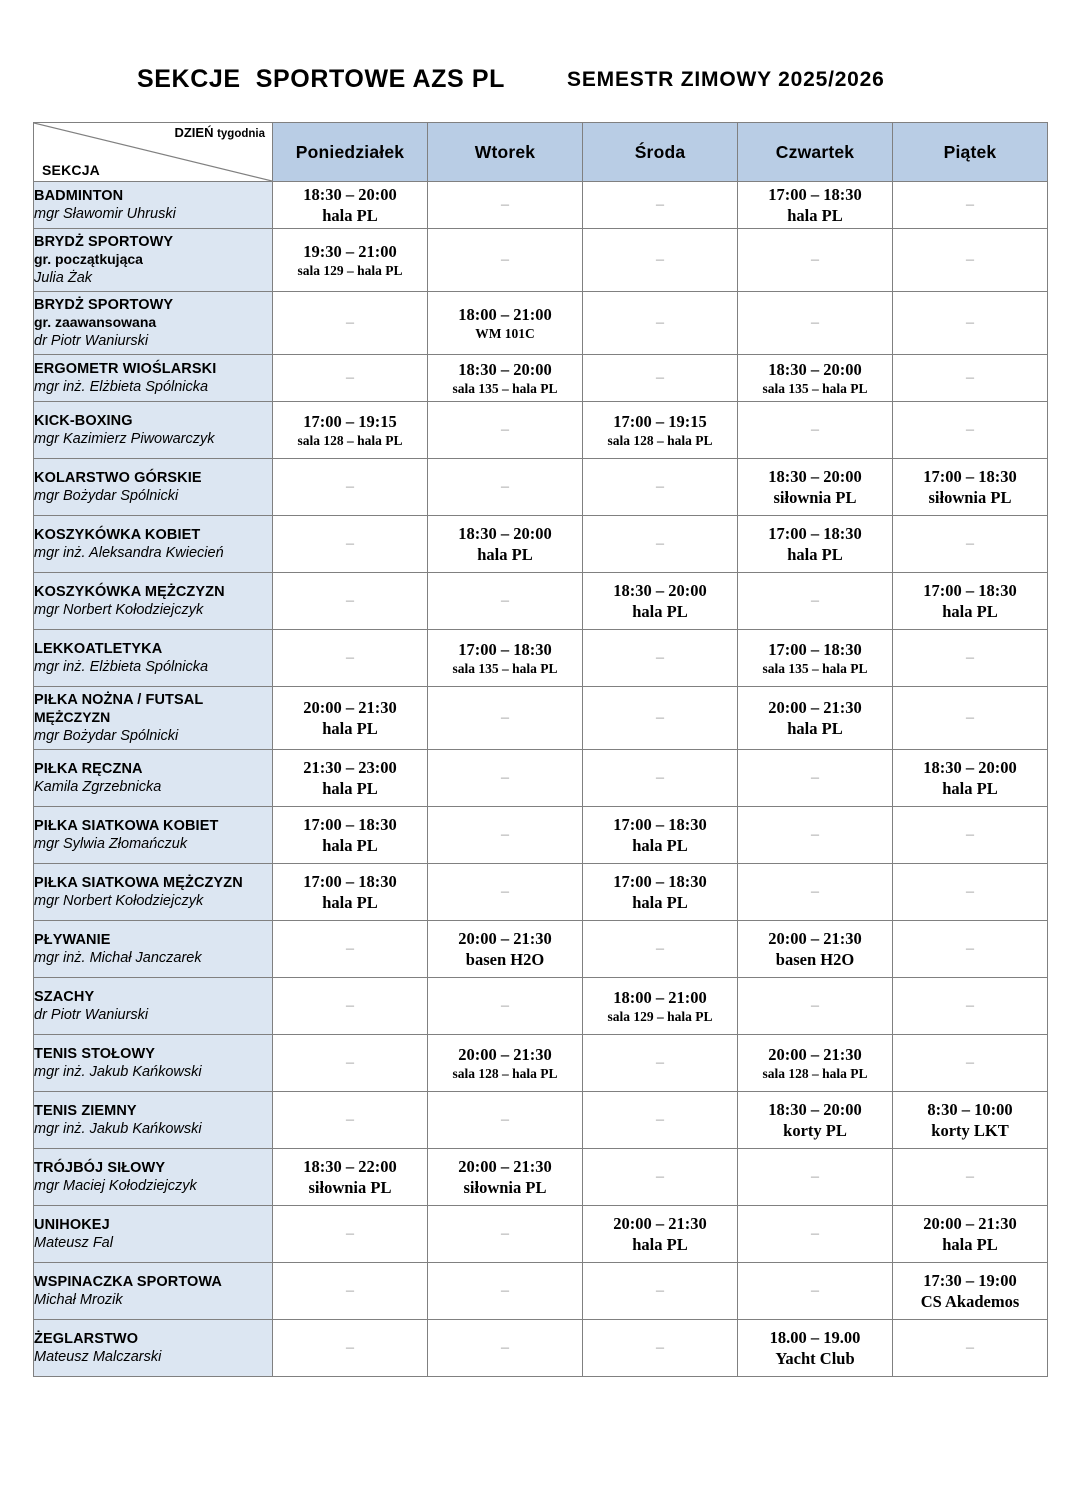  Describe the element at coordinates (118, 958) in the screenshot. I see `section-coach: mgr inż. Michał Janczarek` at that location.